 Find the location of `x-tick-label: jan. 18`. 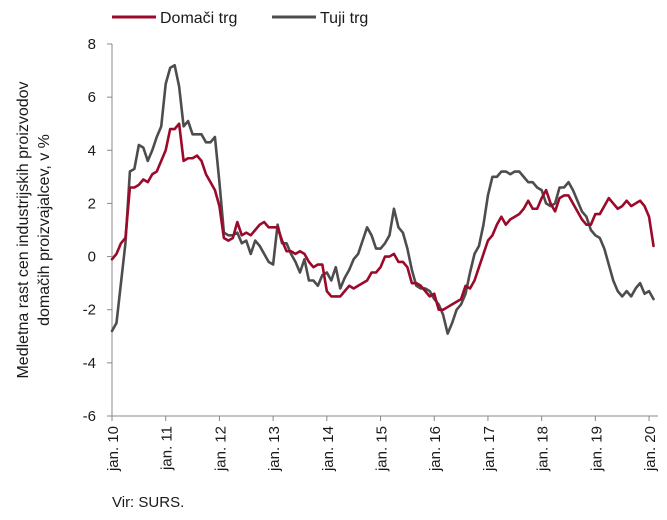

x-tick-label: jan. 18 is located at coordinates (543, 449).